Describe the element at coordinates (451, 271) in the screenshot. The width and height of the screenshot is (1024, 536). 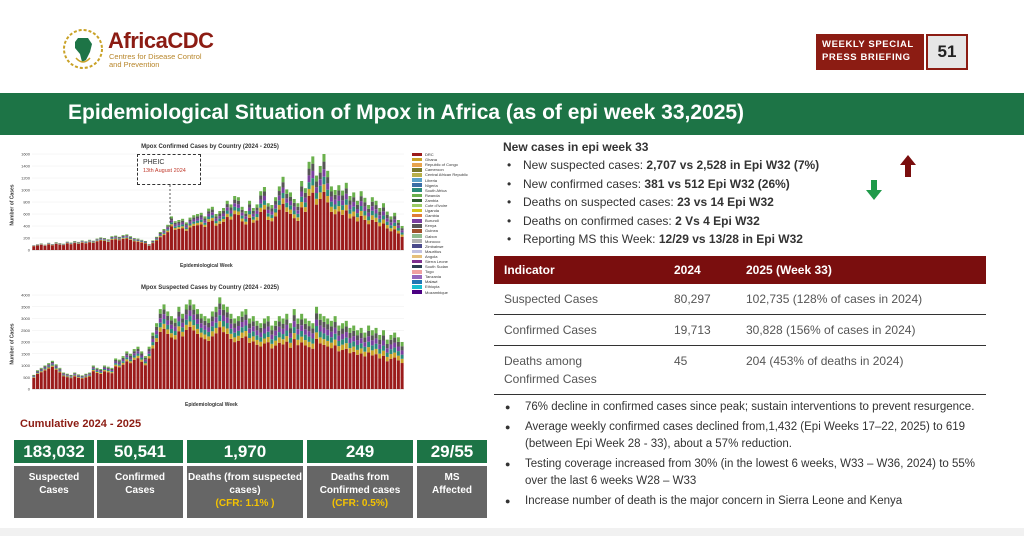
I see `legend-item: Togo` at that location.